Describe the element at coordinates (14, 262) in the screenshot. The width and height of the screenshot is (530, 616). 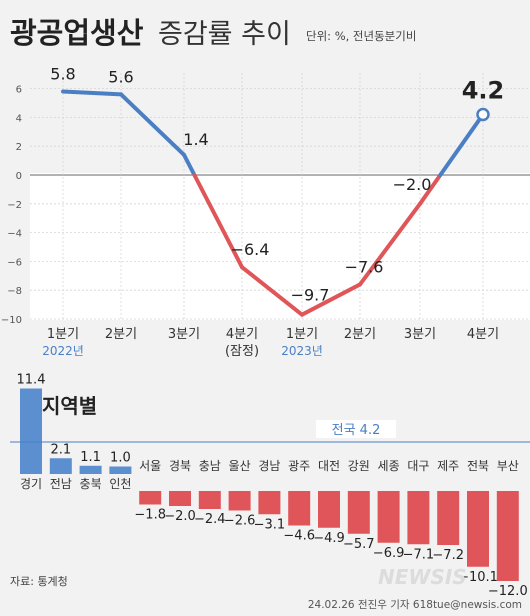
I see `y-tick-label: −6` at that location.